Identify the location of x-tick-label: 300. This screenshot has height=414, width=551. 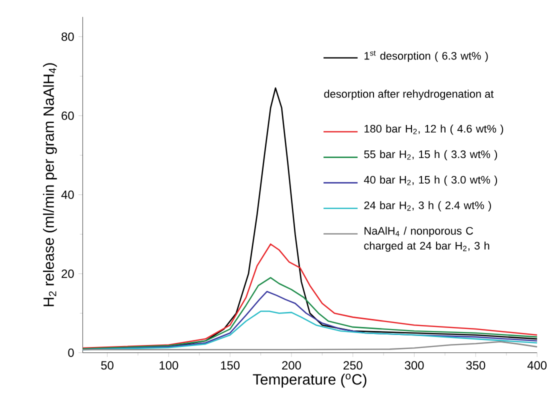
(414, 365).